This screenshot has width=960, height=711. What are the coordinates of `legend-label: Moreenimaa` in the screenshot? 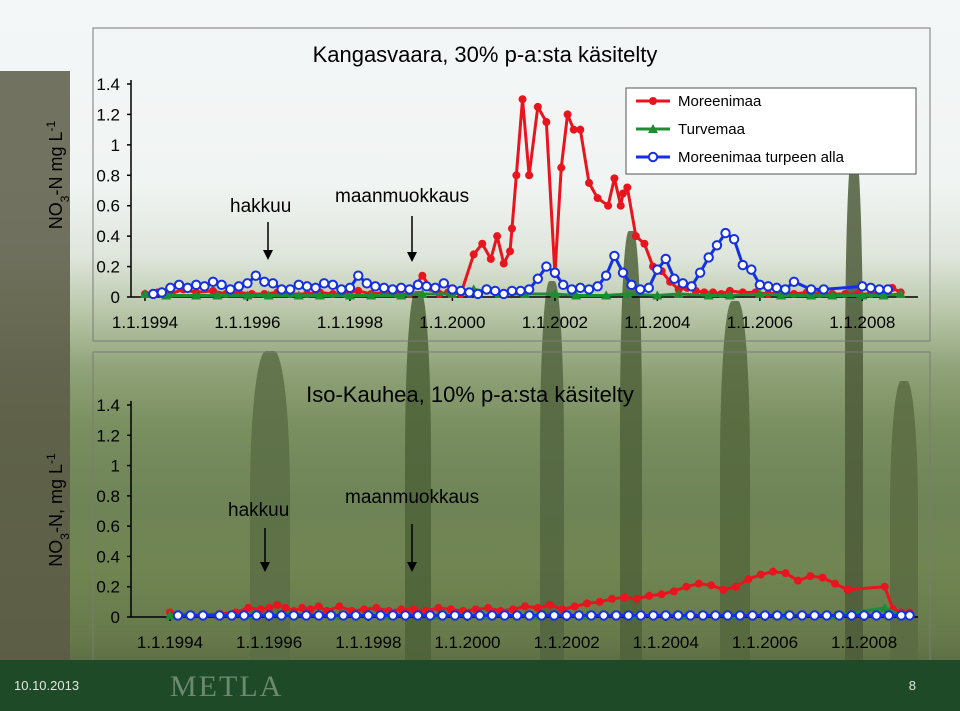 It's located at (720, 101).